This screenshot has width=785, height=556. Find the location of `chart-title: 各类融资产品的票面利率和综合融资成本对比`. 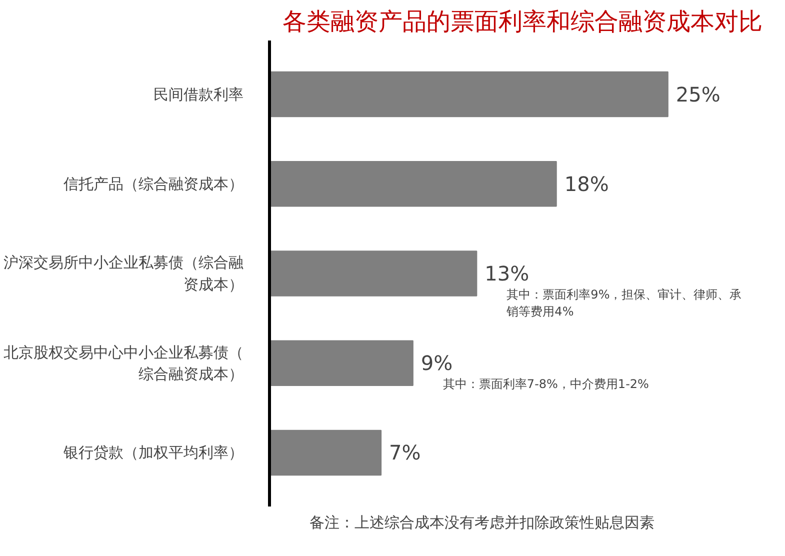

chart-title: 各类融资产品的票面利率和综合融资成本对比 is located at coordinates (522, 22).